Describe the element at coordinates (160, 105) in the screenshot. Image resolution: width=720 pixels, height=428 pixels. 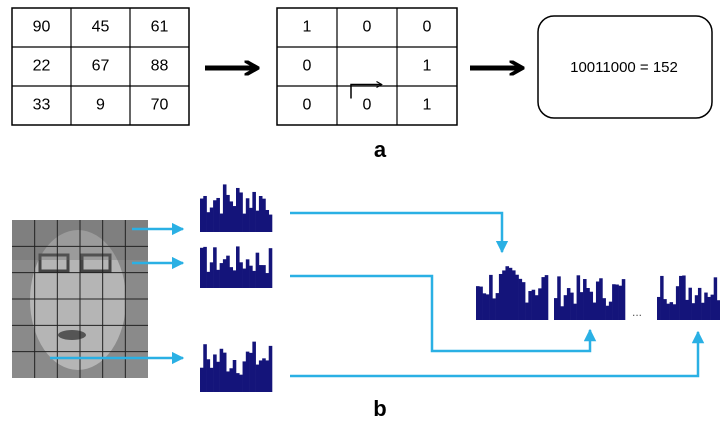
I see `cell-value: 70` at that location.